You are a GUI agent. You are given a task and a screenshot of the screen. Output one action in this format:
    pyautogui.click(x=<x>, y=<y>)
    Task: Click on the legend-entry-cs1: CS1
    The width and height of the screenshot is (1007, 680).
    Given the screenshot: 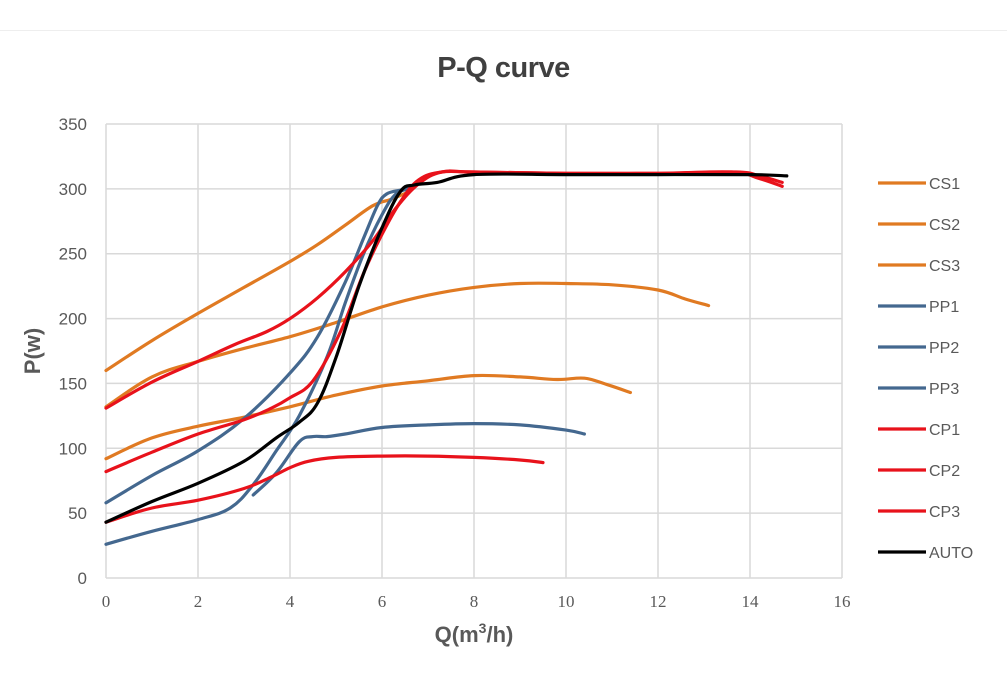 What is the action you would take?
    pyautogui.click(x=919, y=184)
    